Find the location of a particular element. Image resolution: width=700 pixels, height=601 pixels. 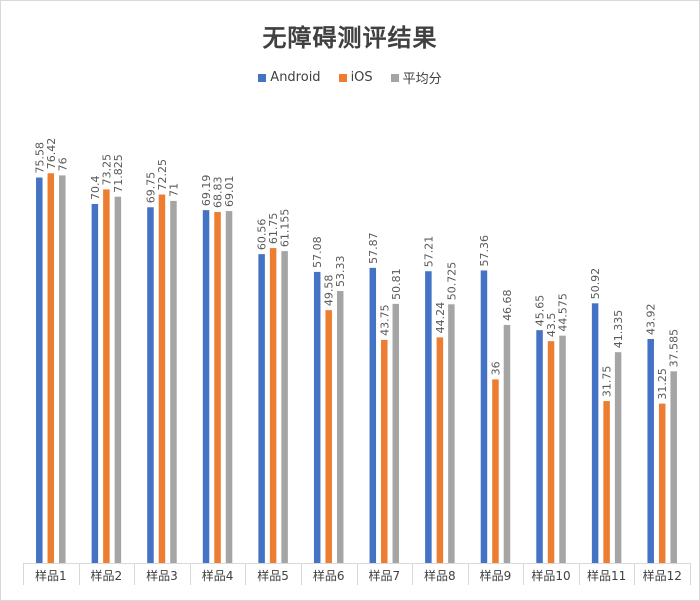

legend-item-ios: iOS is located at coordinates (355, 77).